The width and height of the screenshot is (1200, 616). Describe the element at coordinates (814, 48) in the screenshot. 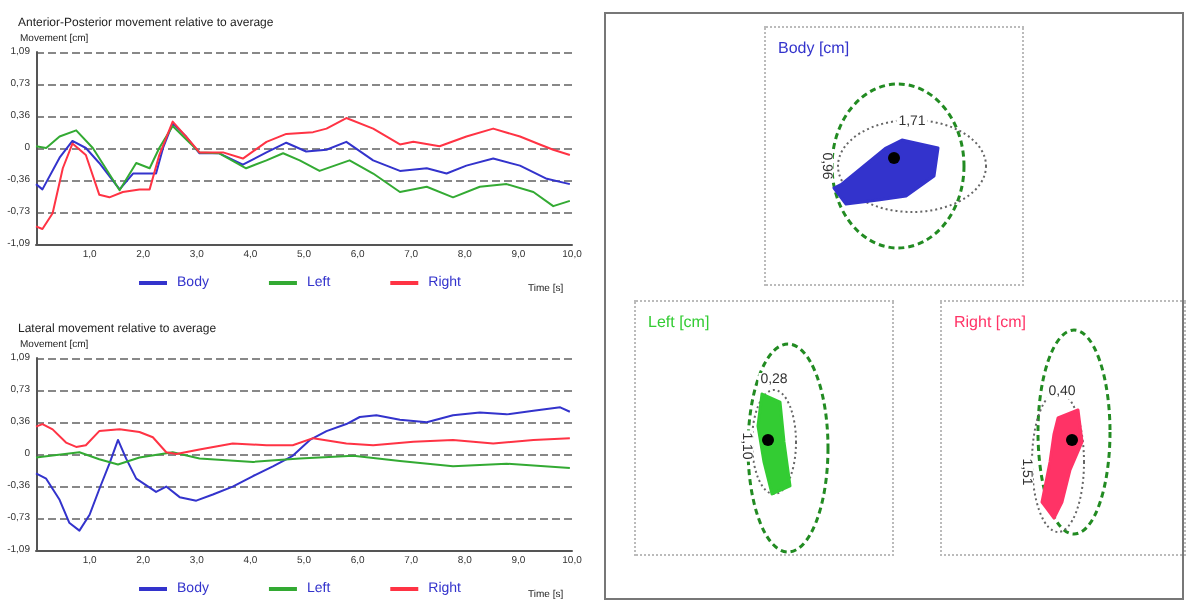

I see `text: Body [cm]` at that location.